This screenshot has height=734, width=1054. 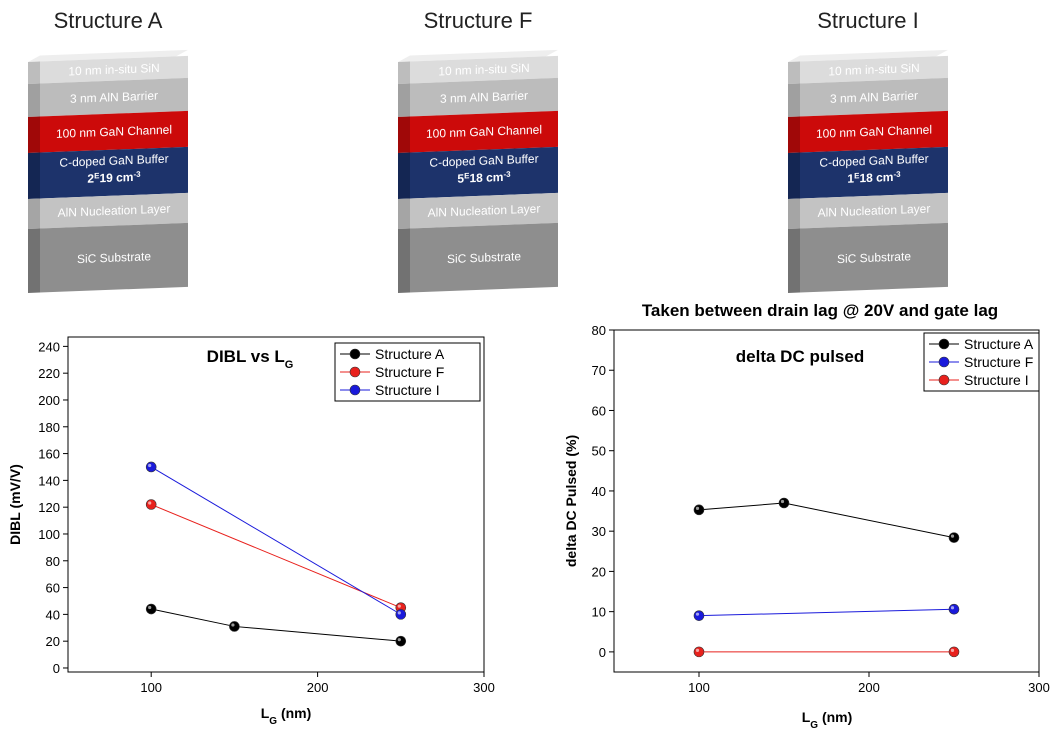 What do you see at coordinates (53, 641) in the screenshot?
I see `y-tick-label: 20` at bounding box center [53, 641].